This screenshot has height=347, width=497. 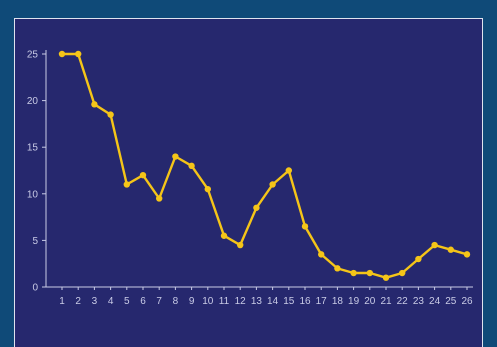 What do you see at coordinates (419, 301) in the screenshot?
I see `x-tick-label: 23` at bounding box center [419, 301].